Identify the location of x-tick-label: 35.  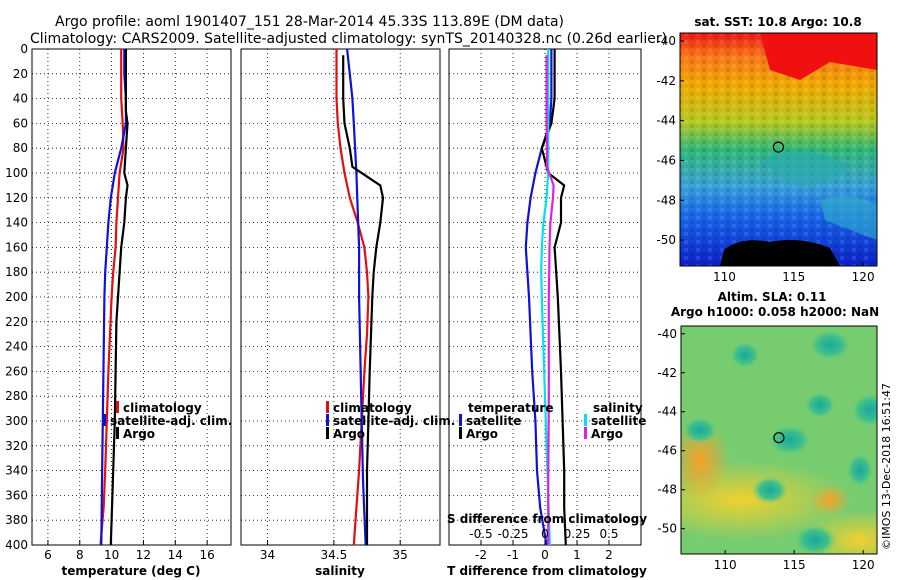
(400, 555).